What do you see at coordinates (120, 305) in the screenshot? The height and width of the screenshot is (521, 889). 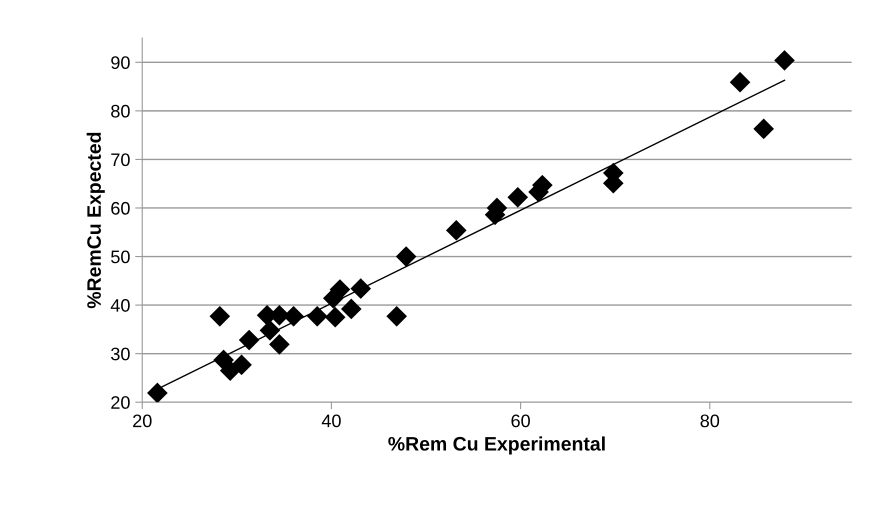 I see `y-tick-label: 40` at bounding box center [120, 305].